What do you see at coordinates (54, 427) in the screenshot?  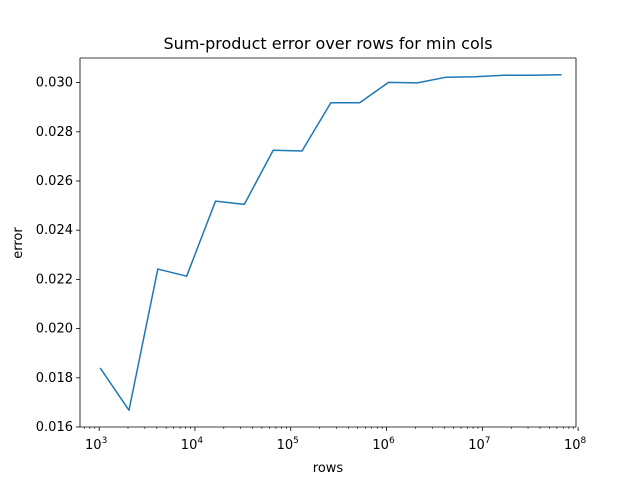 I see `y-tick-label: 0.016` at bounding box center [54, 427].